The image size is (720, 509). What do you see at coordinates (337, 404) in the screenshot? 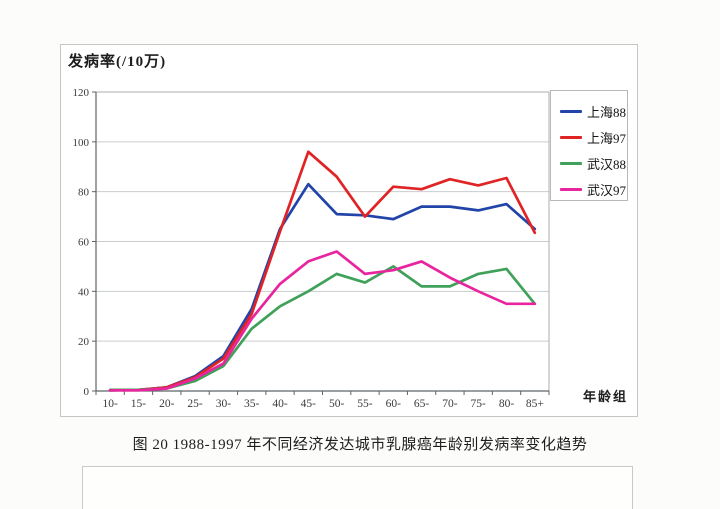
I see `x-tick-label: 50-` at bounding box center [337, 404].